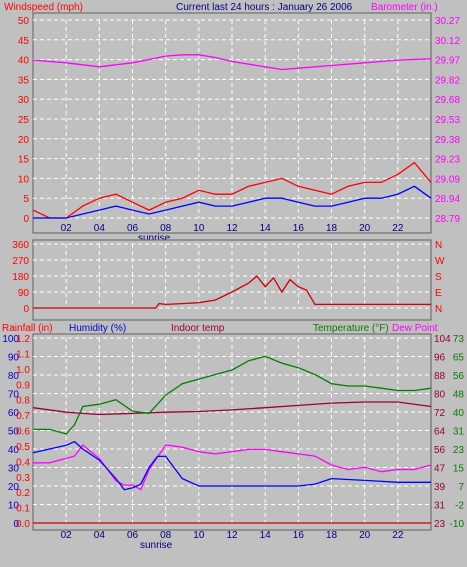 The width and height of the screenshot is (467, 567). Describe the element at coordinates (232, 202) in the screenshot. I see `wind_avg-line` at that location.